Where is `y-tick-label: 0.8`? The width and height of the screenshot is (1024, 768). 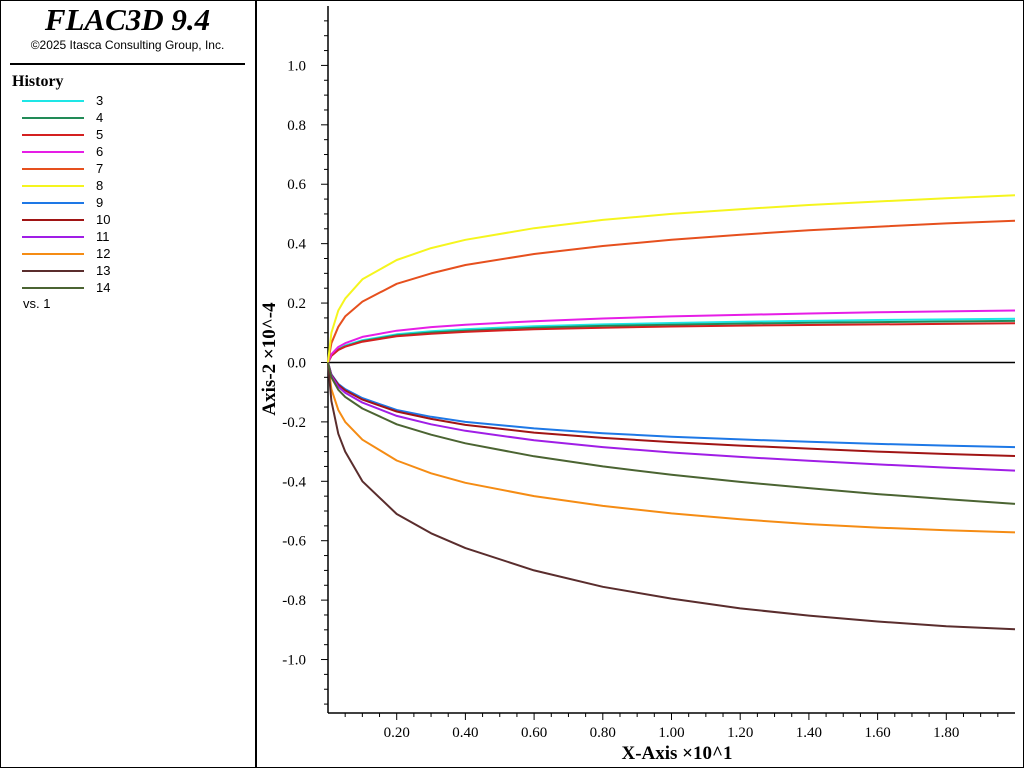
y-tick-label: 0.8 is located at coordinates (296, 126).